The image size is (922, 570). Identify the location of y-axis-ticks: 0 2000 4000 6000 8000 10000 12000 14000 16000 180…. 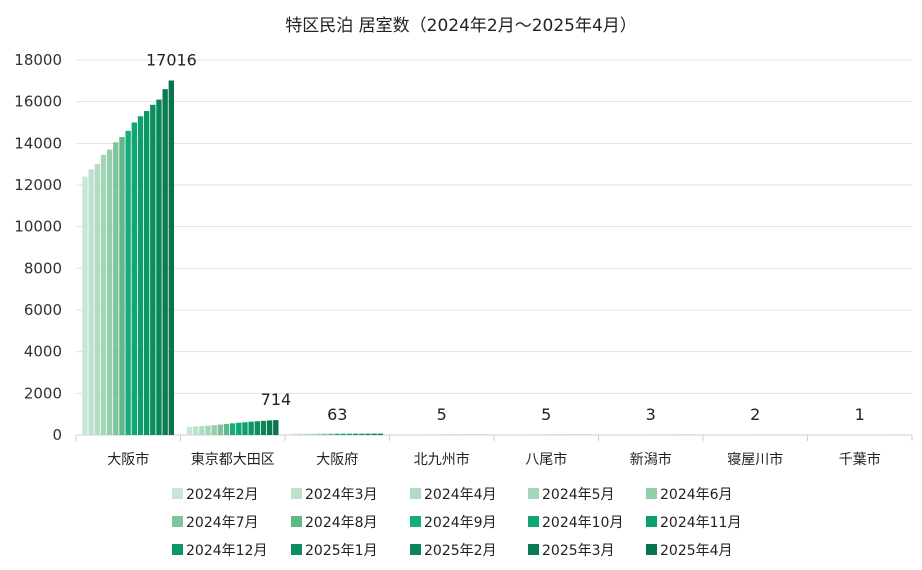
(38, 247).